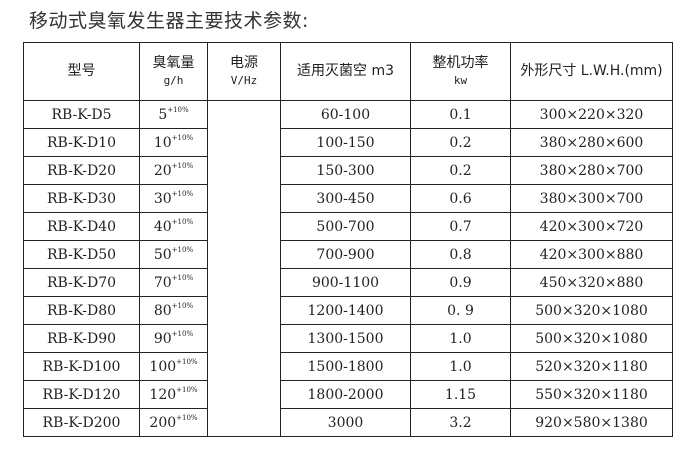 This screenshot has height=452, width=699. What do you see at coordinates (591, 366) in the screenshot?
I see `cell-size: 520×320×1180` at bounding box center [591, 366].